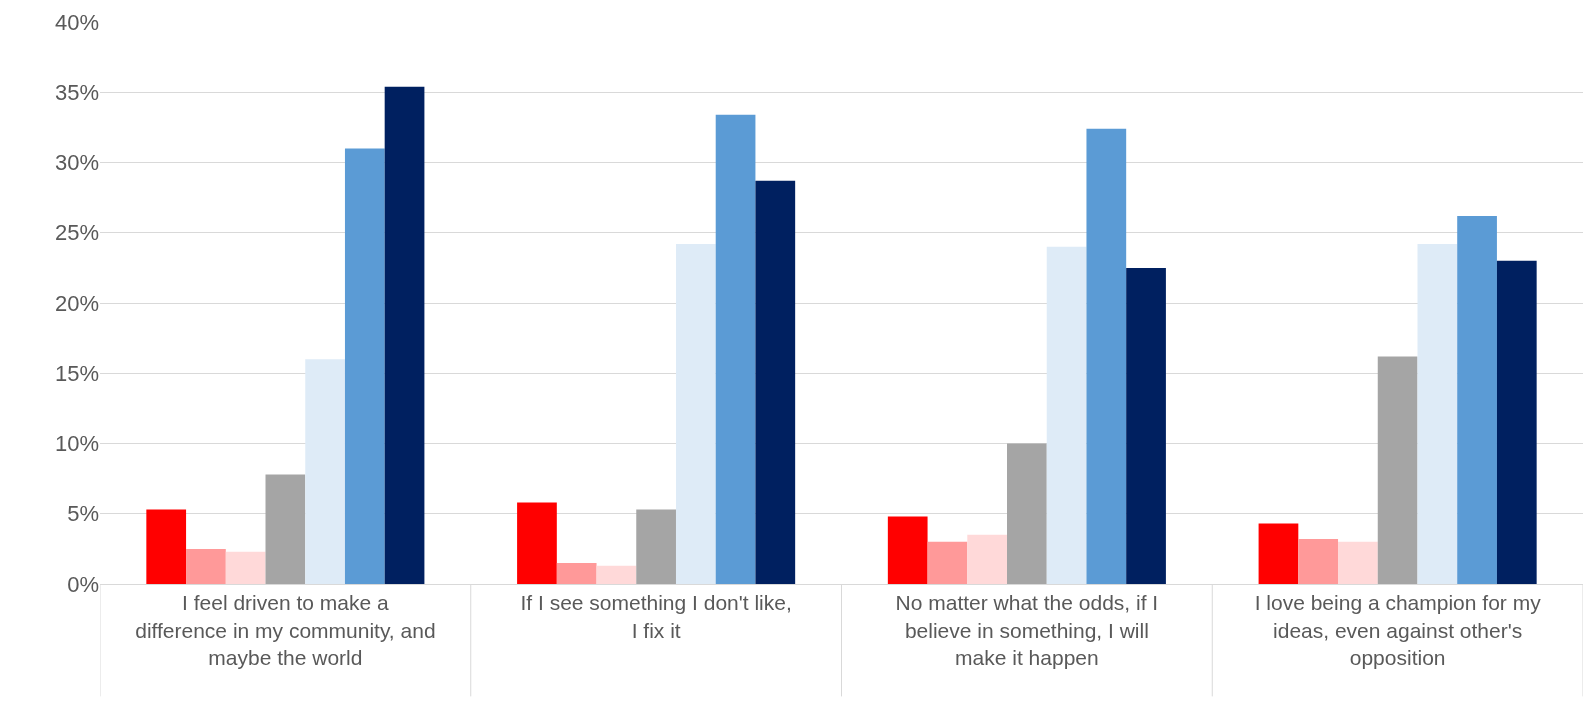 The height and width of the screenshot is (704, 1593). What do you see at coordinates (1398, 630) in the screenshot?
I see `x-tick-label: I love being a champion for my ideas, even against other's opposition` at bounding box center [1398, 630].